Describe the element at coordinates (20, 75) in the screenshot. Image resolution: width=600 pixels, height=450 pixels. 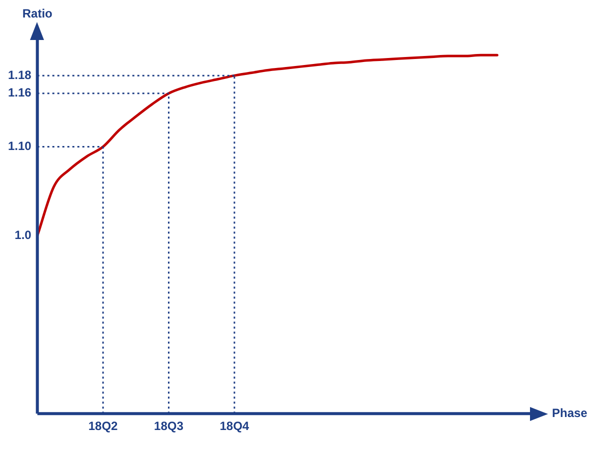
I see `y-tick-label: 1.18` at that location.